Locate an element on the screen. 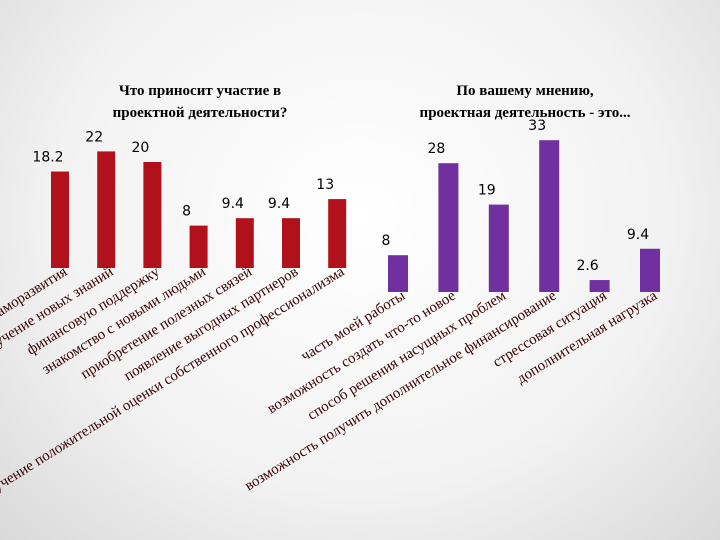  value-label: 2.6 is located at coordinates (587, 266).